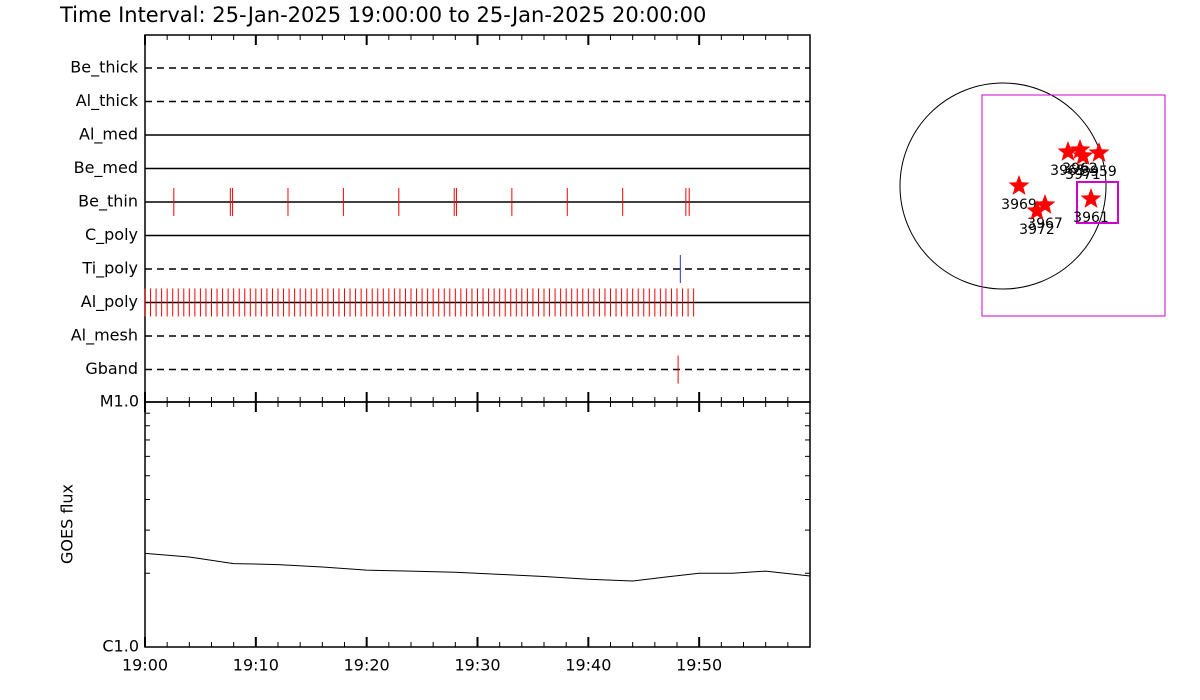  I want to click on row-label: Gband, so click(111, 368).